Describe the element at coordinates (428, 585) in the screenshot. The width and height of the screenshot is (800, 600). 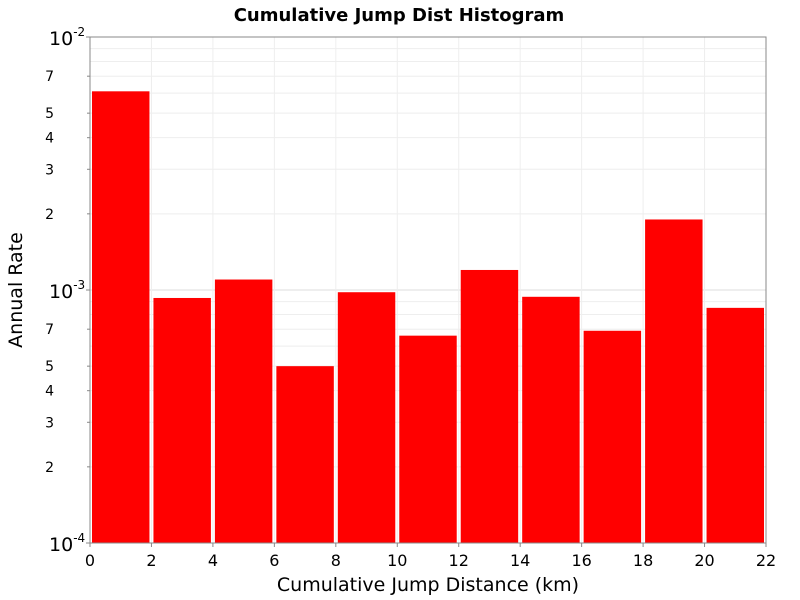
I see `x-axis-label: Cumulative Jump Distance (km)` at that location.